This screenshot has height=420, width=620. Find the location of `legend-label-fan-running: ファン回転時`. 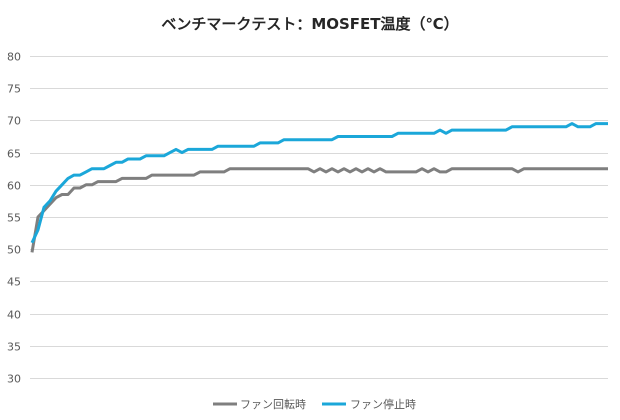

legend-label-fan-running: ファン回転時 is located at coordinates (273, 404).